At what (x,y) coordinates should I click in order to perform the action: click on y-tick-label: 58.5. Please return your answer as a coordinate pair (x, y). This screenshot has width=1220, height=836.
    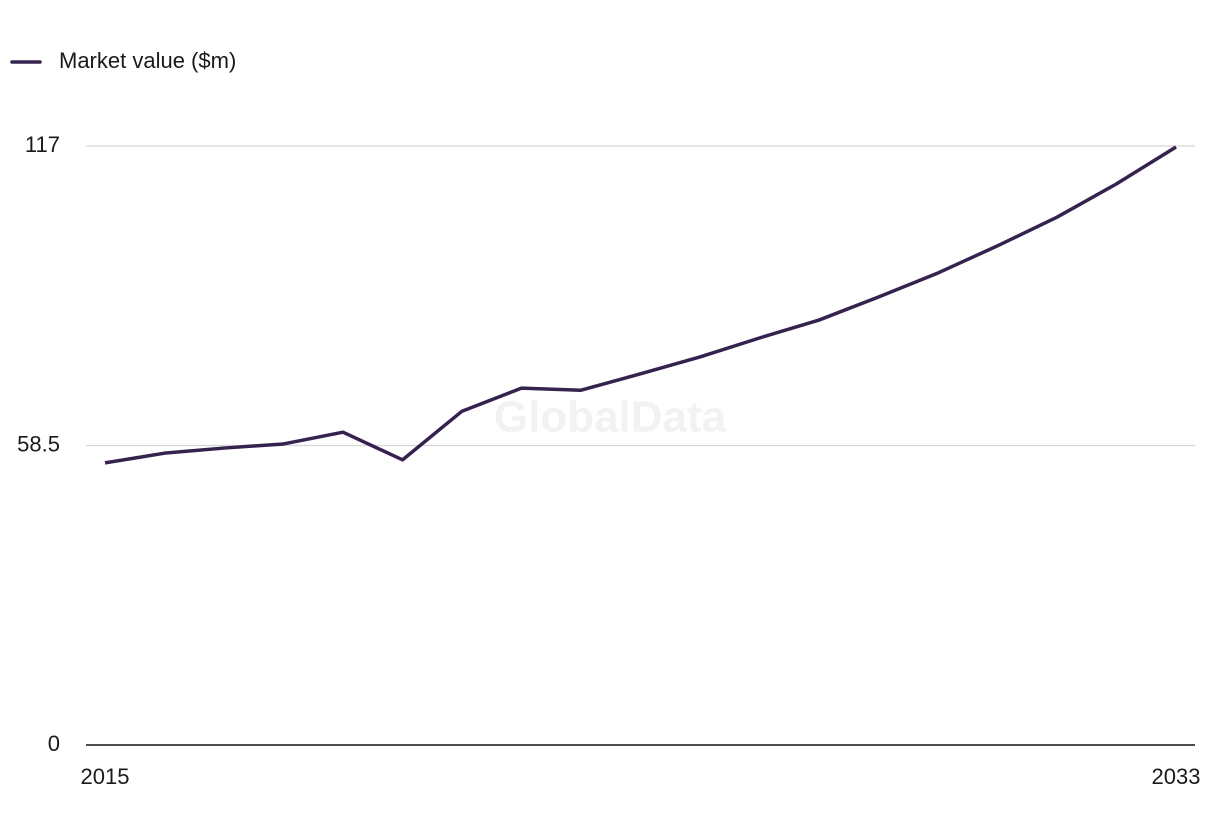
    Looking at the image, I should click on (38, 443).